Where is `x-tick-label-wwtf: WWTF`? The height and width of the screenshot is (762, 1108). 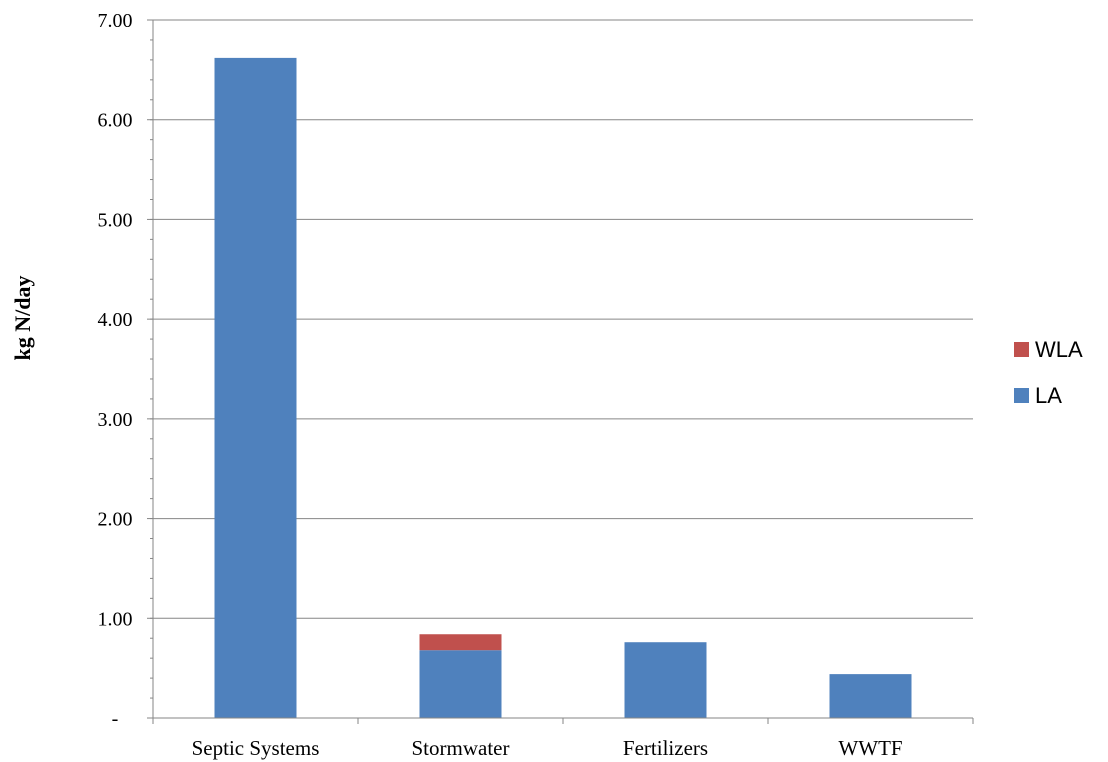 x-tick-label-wwtf: WWTF is located at coordinates (870, 748).